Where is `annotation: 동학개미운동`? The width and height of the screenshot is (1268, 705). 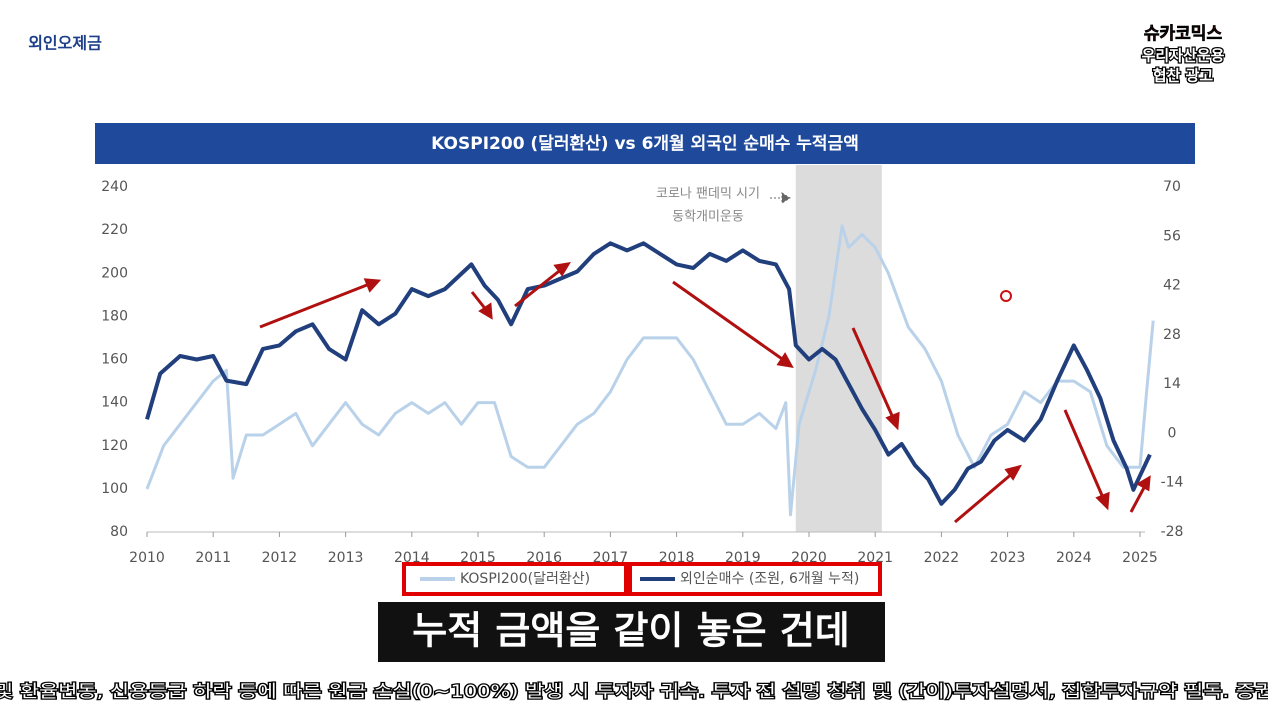 annotation: 동학개미운동 is located at coordinates (708, 217).